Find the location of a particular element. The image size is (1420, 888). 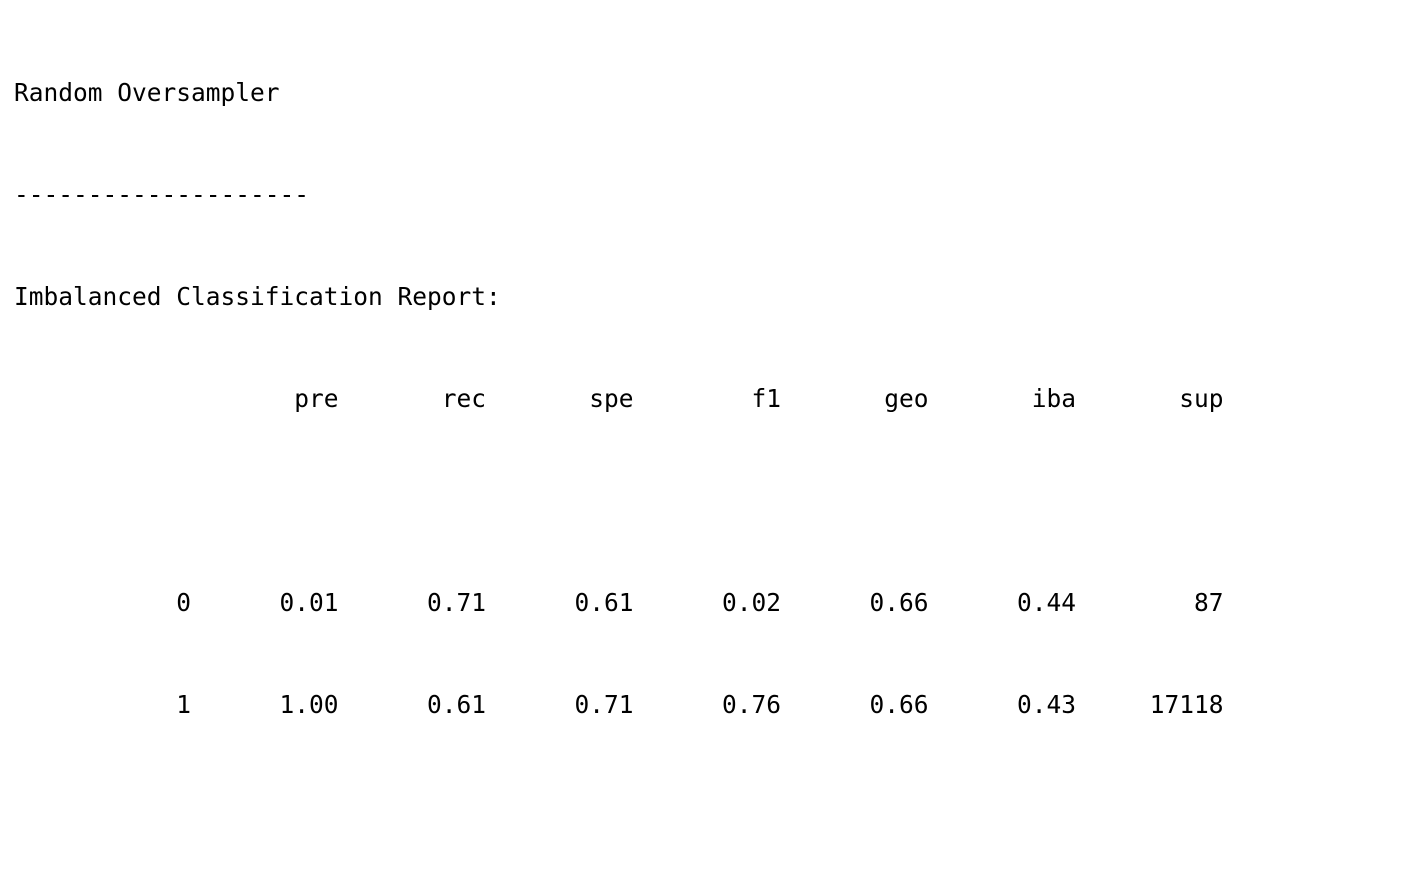

column-header: iba is located at coordinates (1053, 398).